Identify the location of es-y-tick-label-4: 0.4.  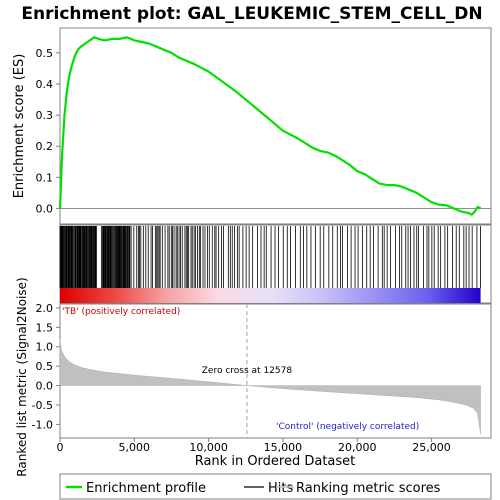
(45, 84).